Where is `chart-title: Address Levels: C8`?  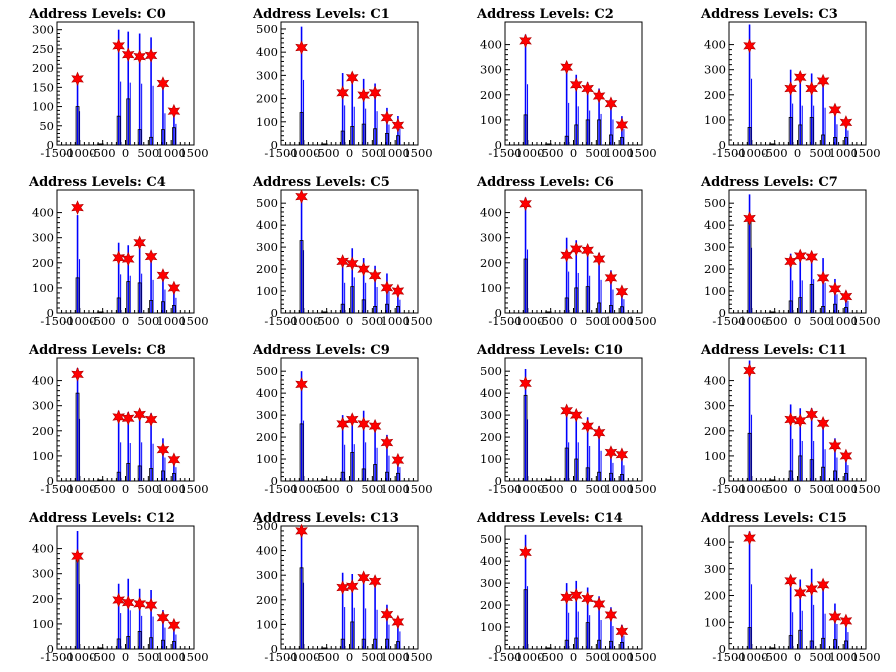 chart-title: Address Levels: C8 is located at coordinates (97, 350).